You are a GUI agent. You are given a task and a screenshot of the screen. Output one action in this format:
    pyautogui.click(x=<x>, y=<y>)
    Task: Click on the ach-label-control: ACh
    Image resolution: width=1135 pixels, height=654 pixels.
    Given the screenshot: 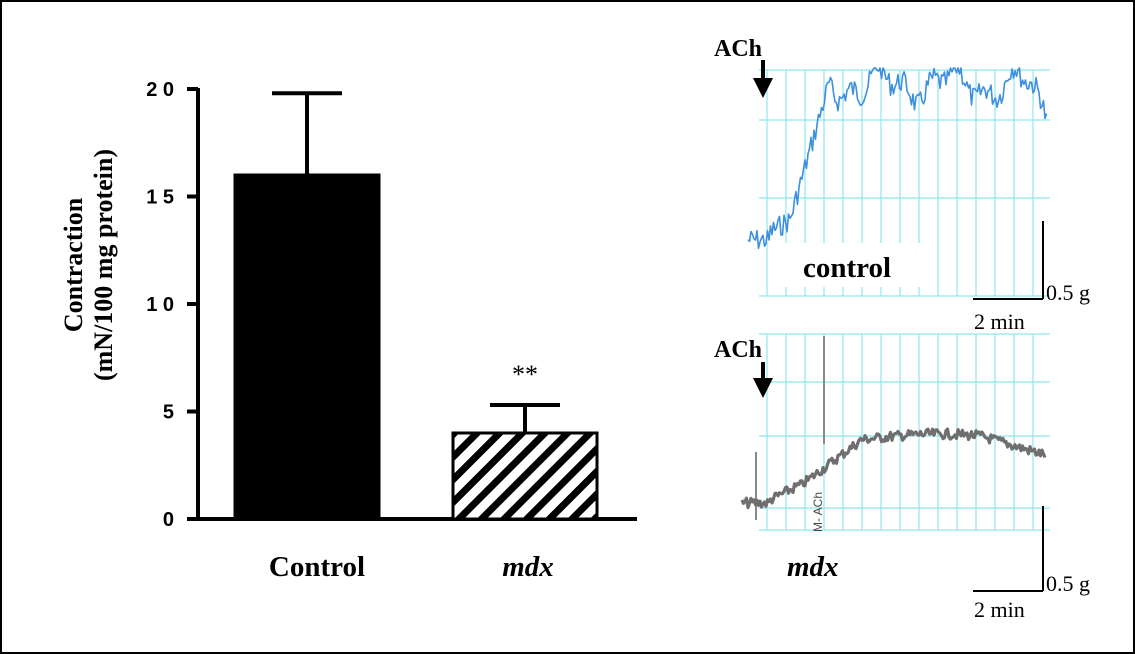 What is the action you would take?
    pyautogui.click(x=738, y=49)
    